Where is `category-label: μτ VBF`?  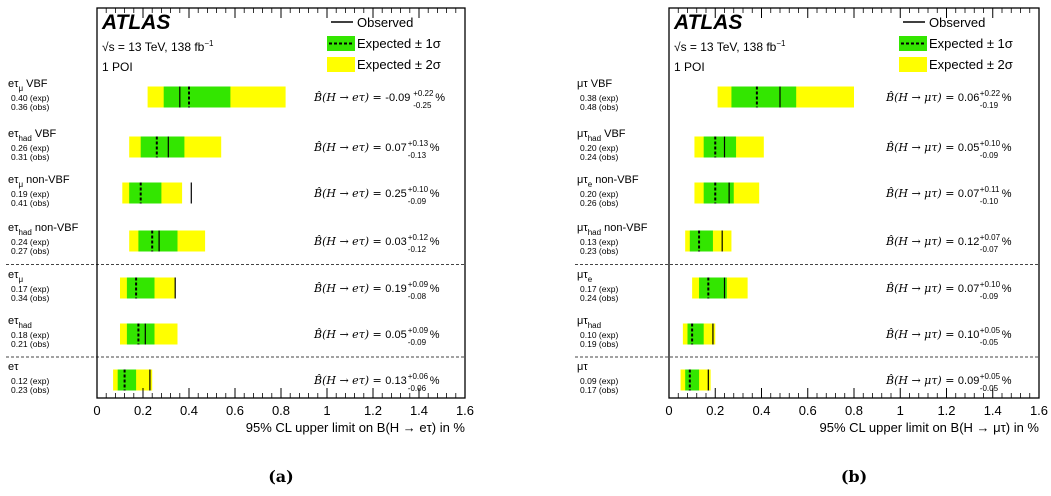
category-label: μτ VBF is located at coordinates (594, 84).